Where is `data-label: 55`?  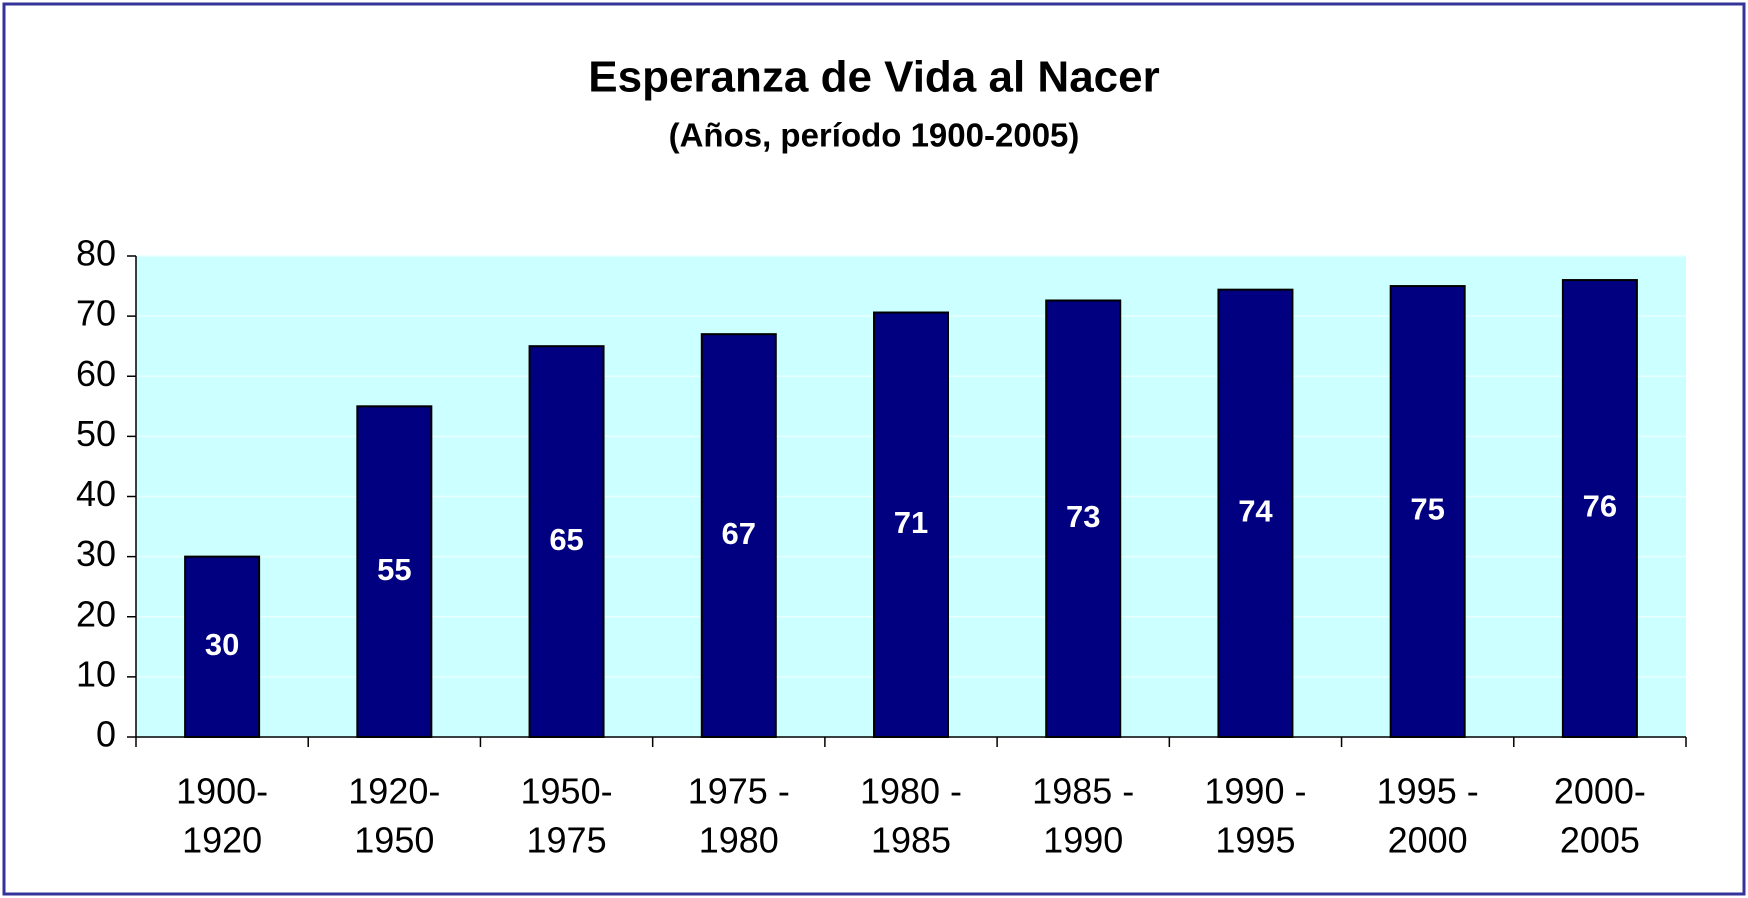
data-label: 55 is located at coordinates (394, 569).